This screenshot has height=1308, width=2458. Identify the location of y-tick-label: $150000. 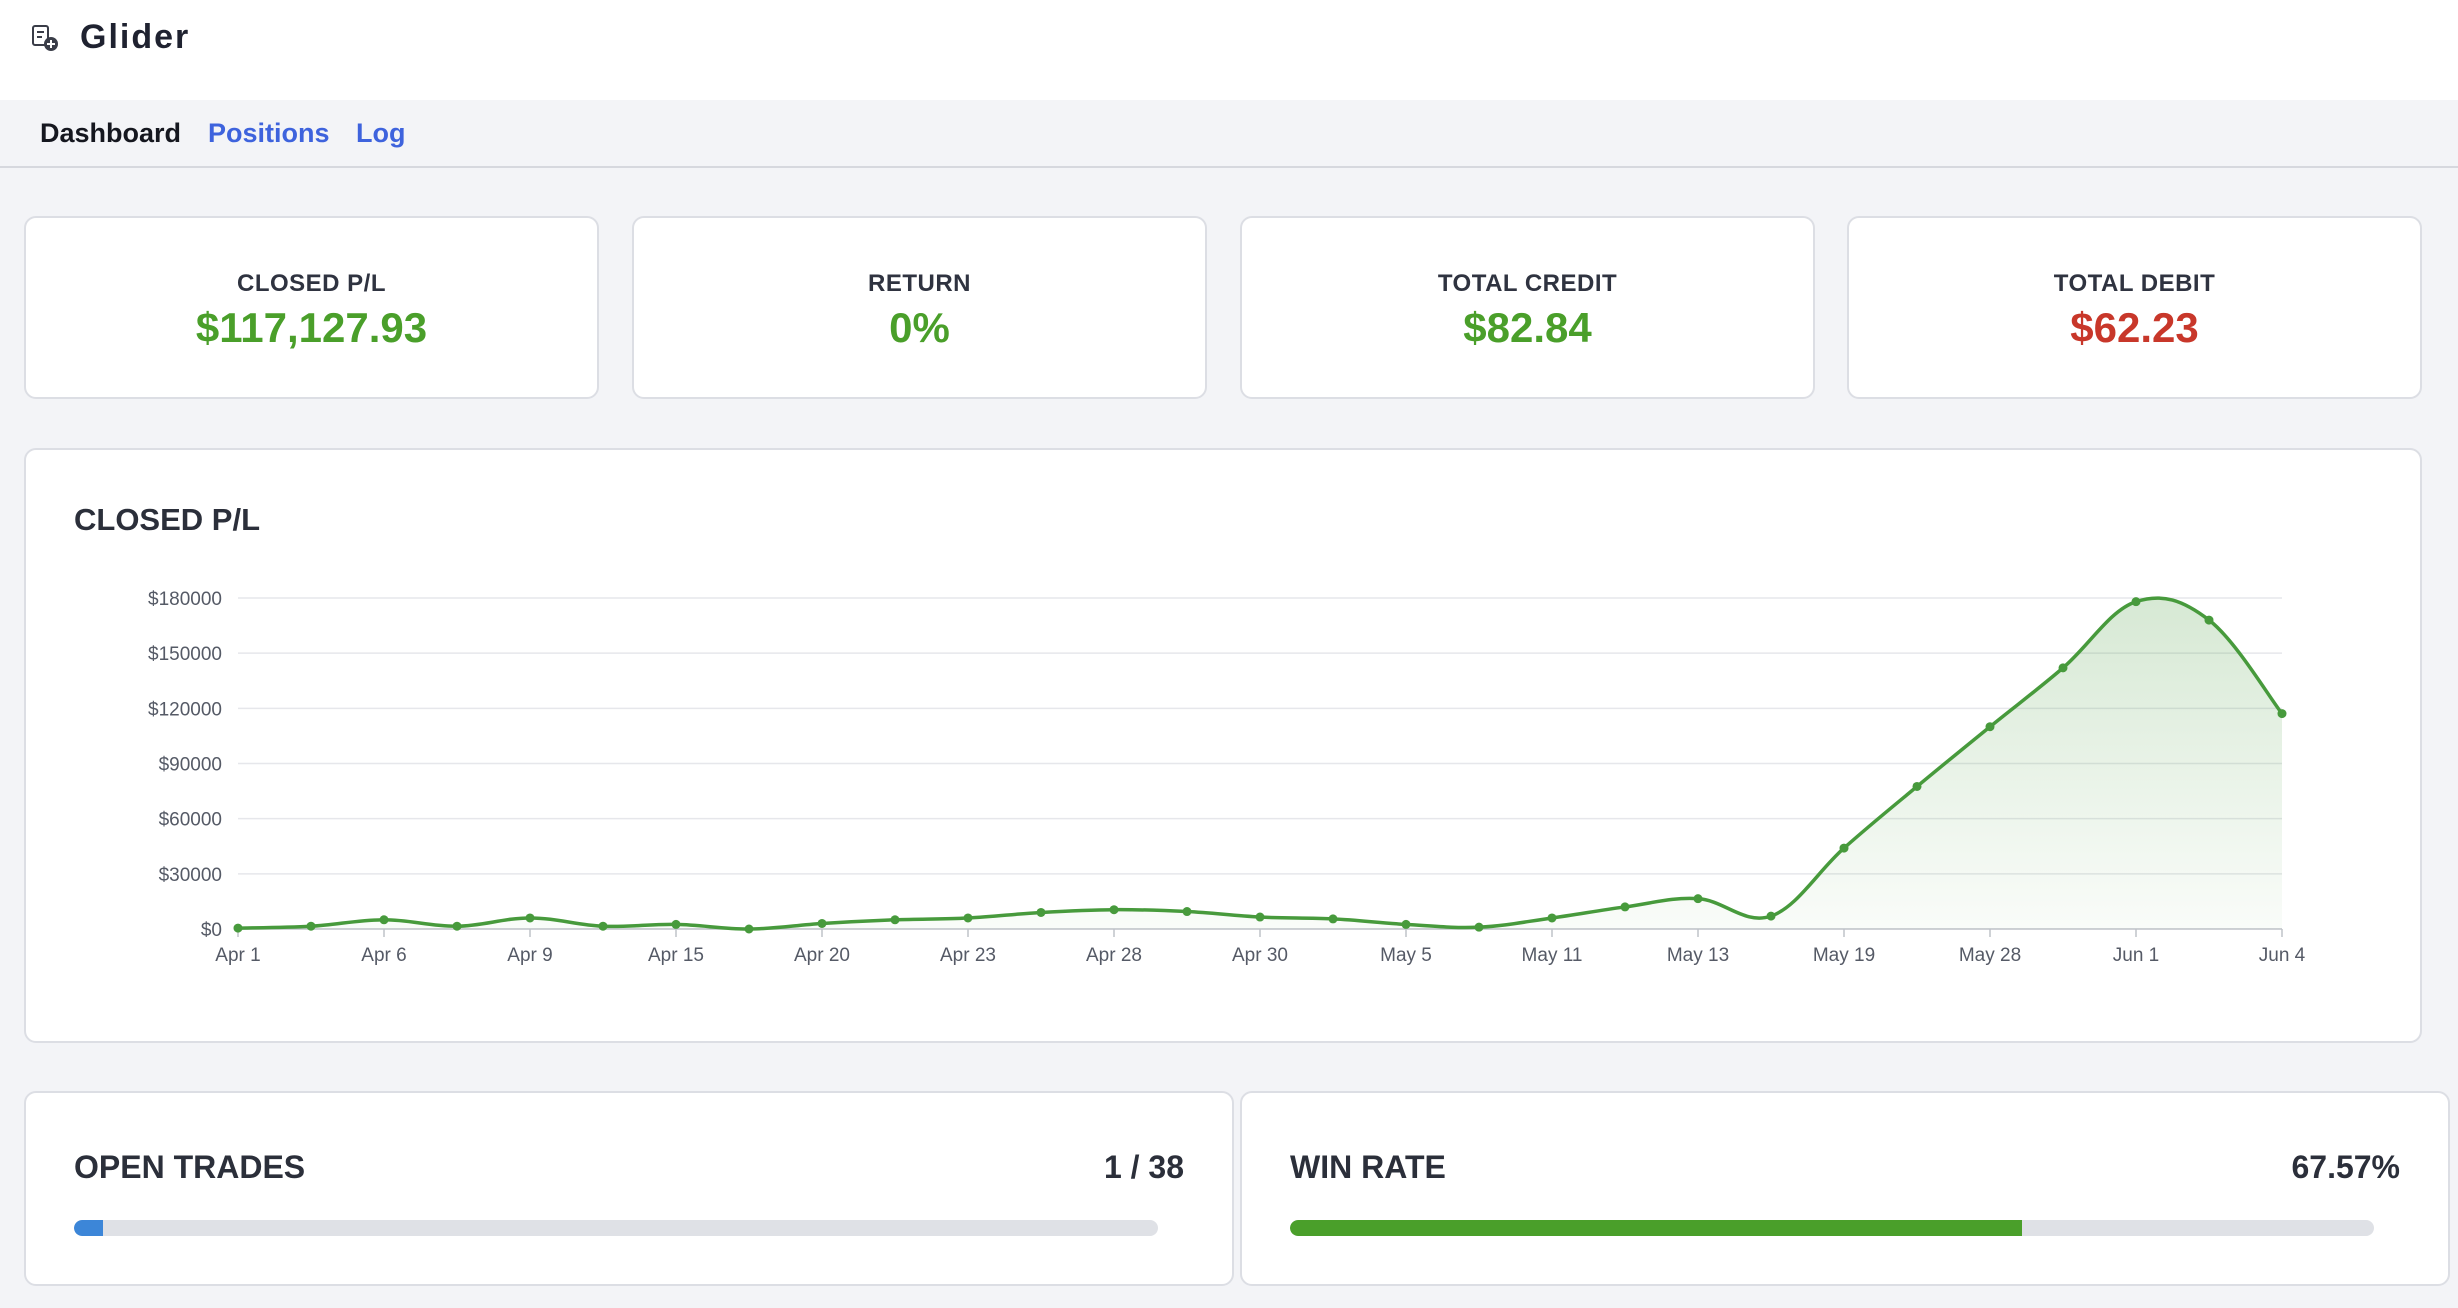
(185, 654).